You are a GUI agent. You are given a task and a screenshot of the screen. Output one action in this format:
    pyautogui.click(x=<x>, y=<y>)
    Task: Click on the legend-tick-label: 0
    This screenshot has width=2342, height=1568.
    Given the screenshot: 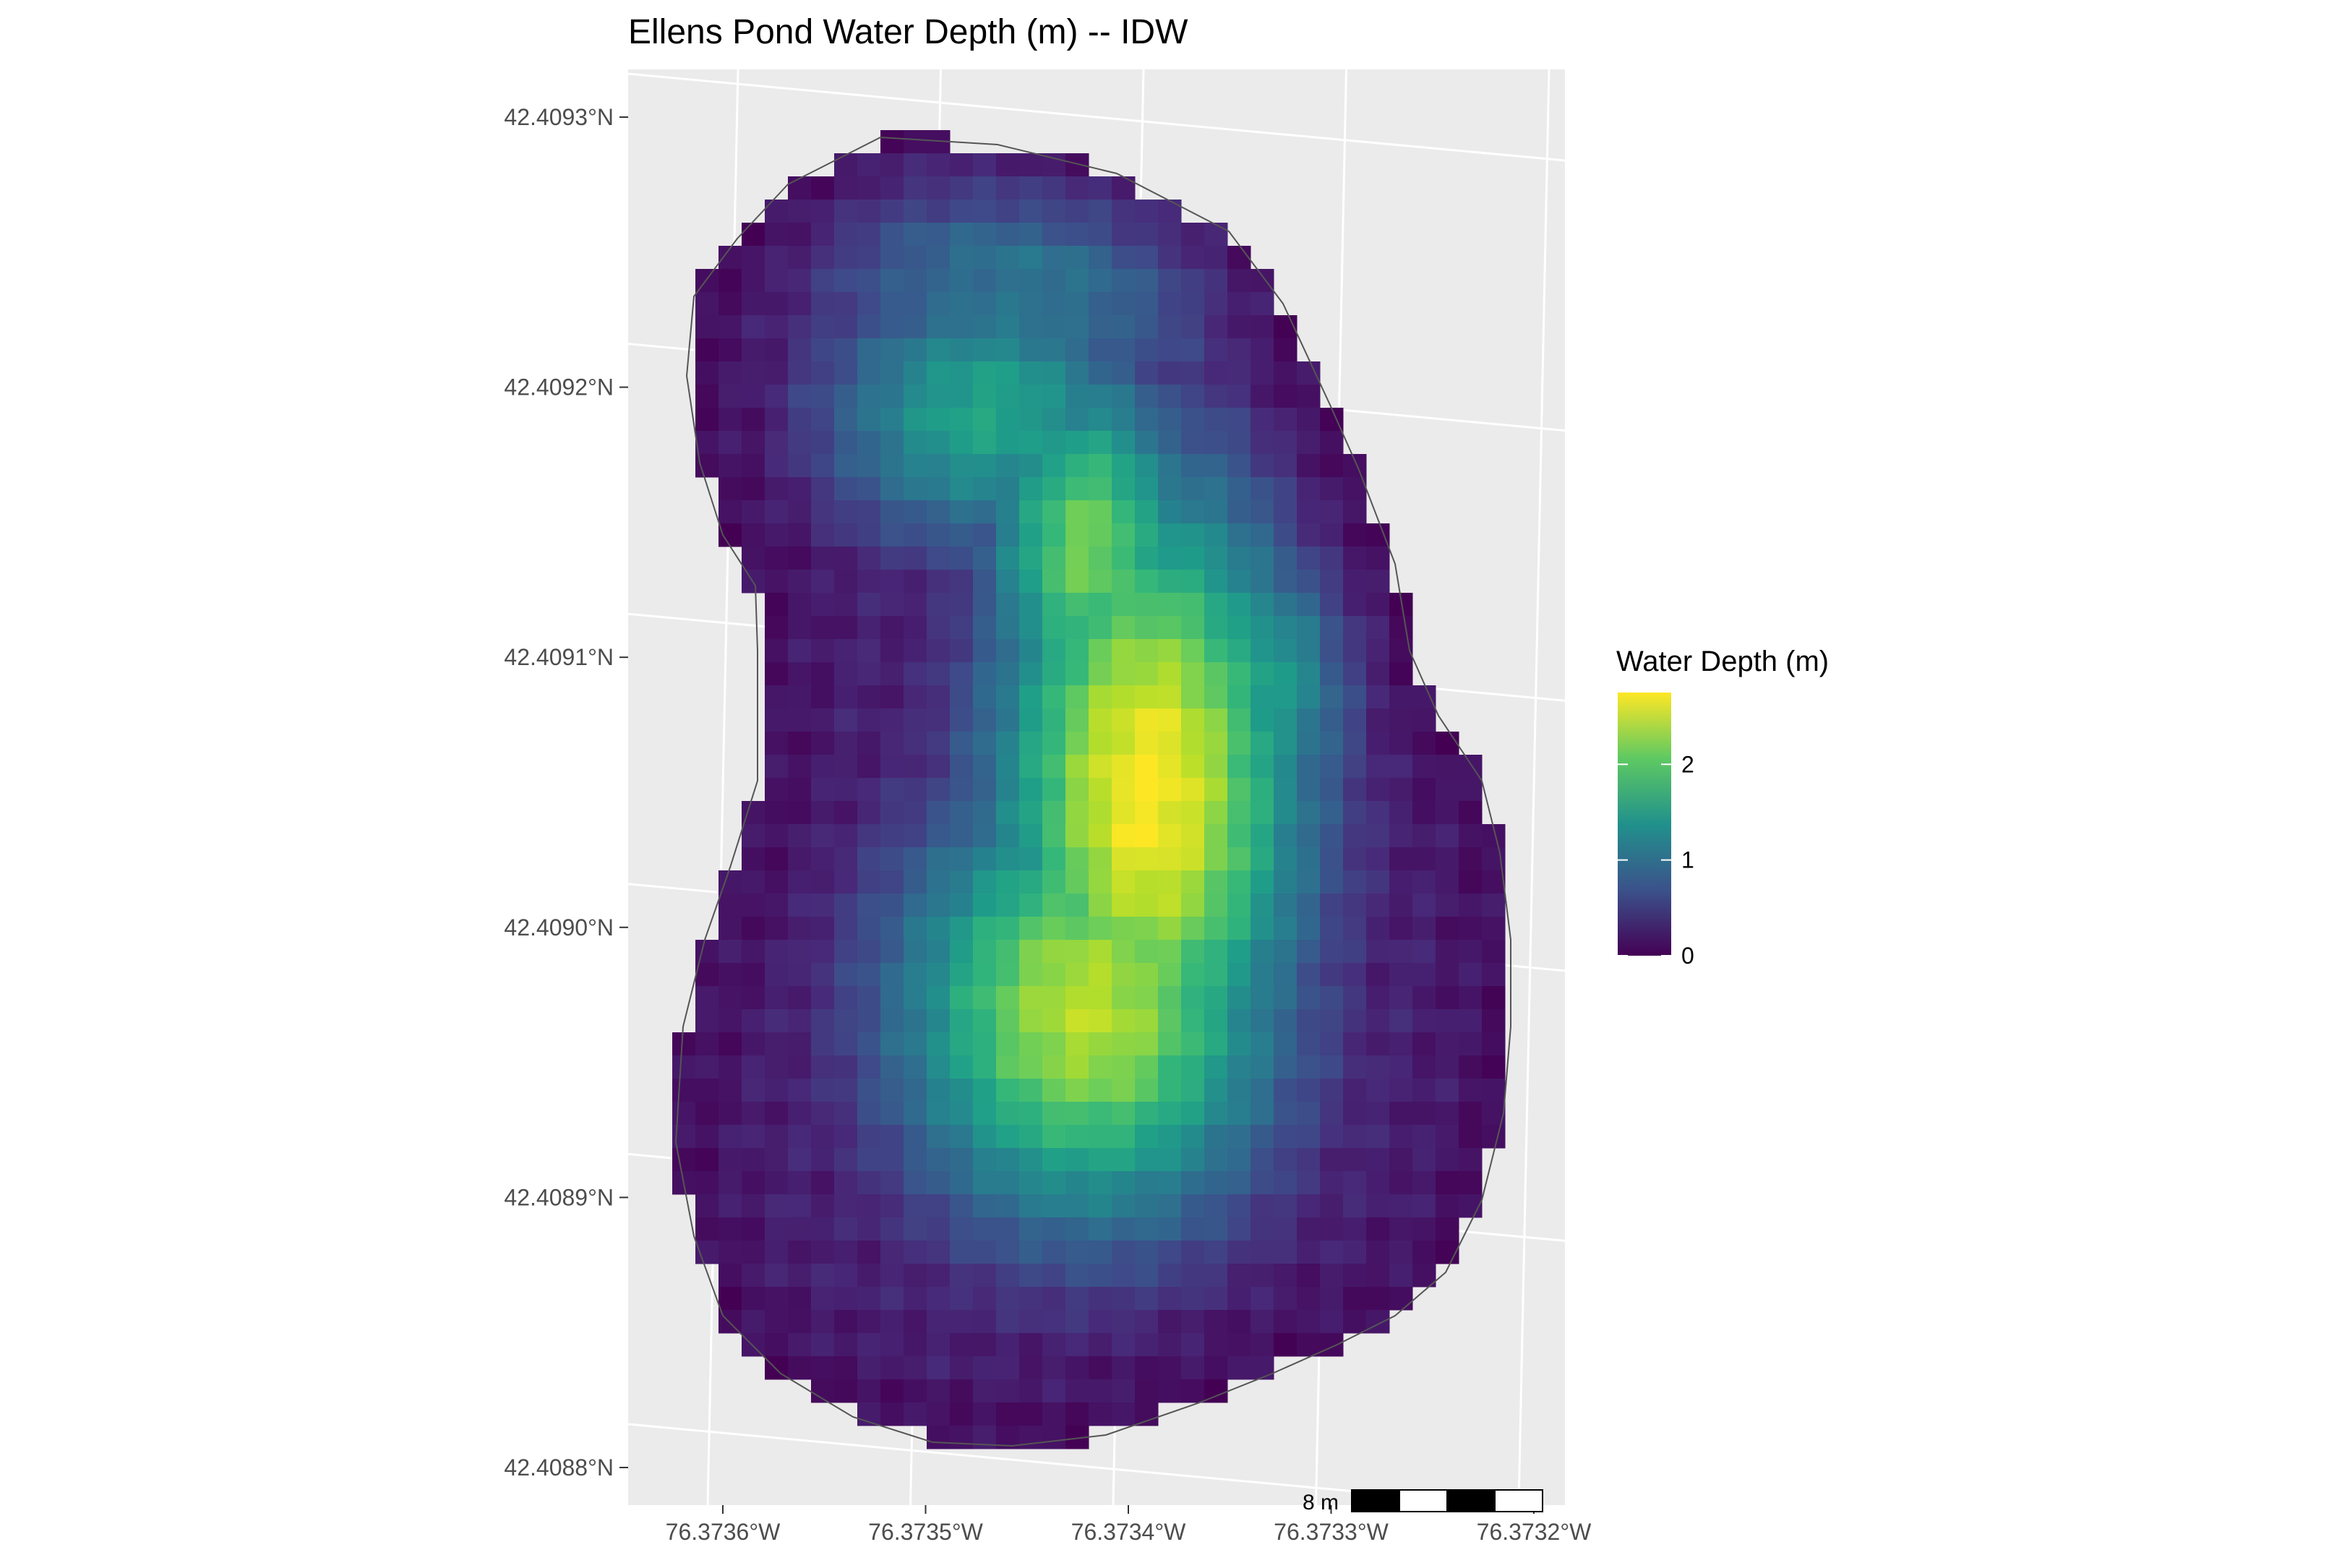 What is the action you would take?
    pyautogui.click(x=1688, y=956)
    